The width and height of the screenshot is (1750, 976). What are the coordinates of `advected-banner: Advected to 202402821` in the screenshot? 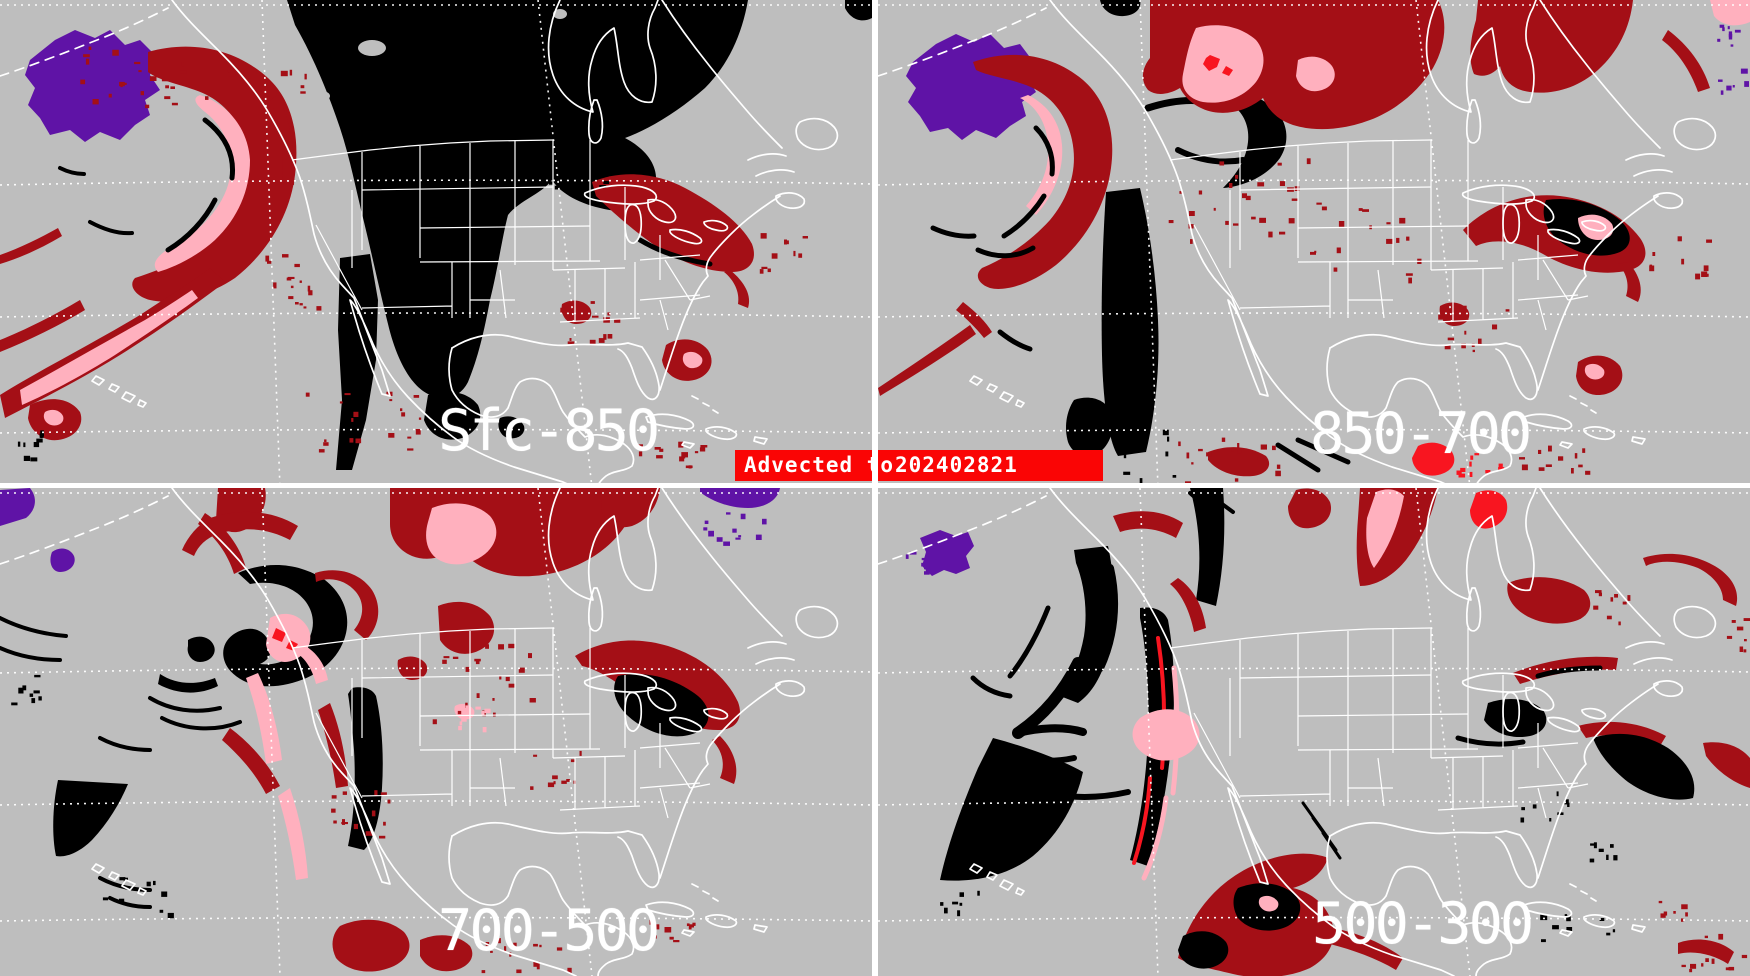 It's located at (919, 465).